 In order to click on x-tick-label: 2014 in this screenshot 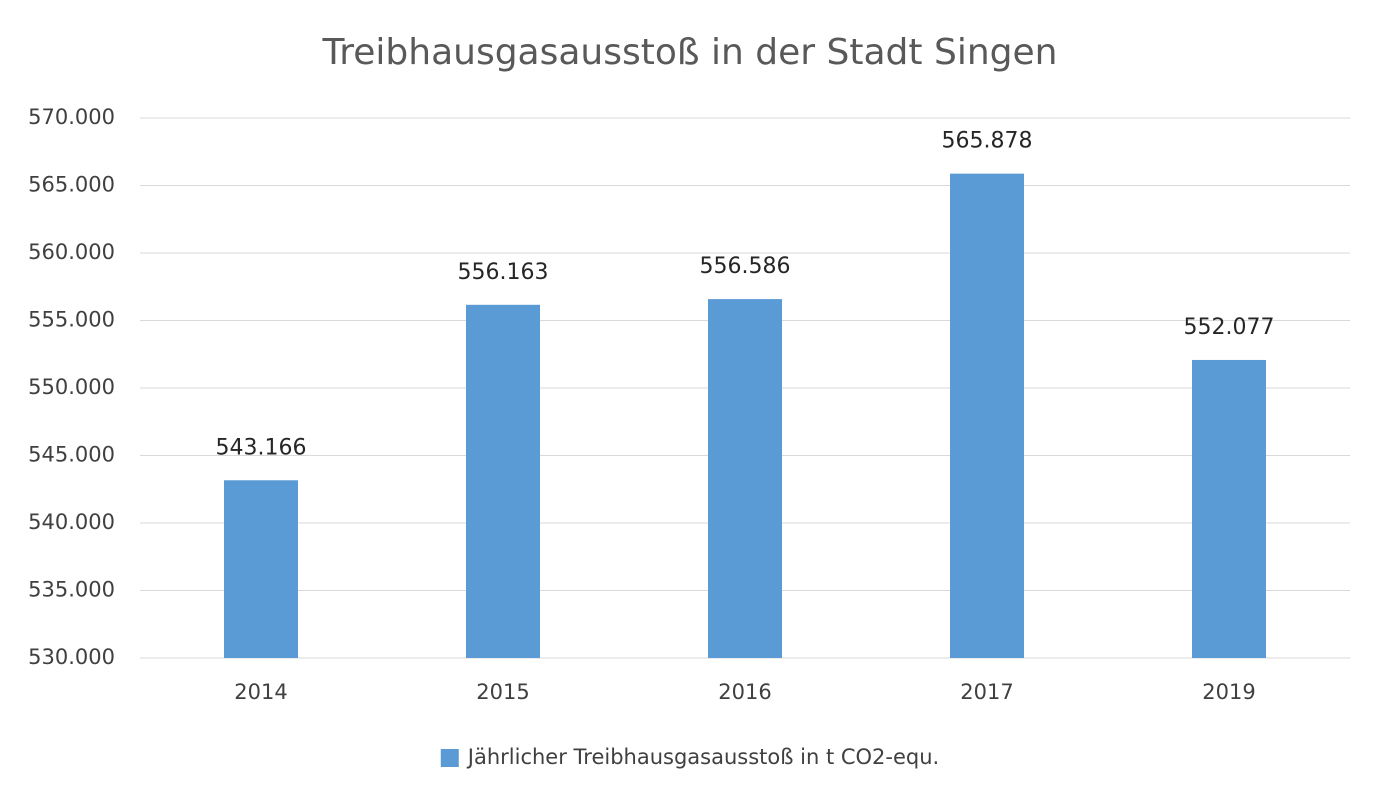, I will do `click(260, 692)`.